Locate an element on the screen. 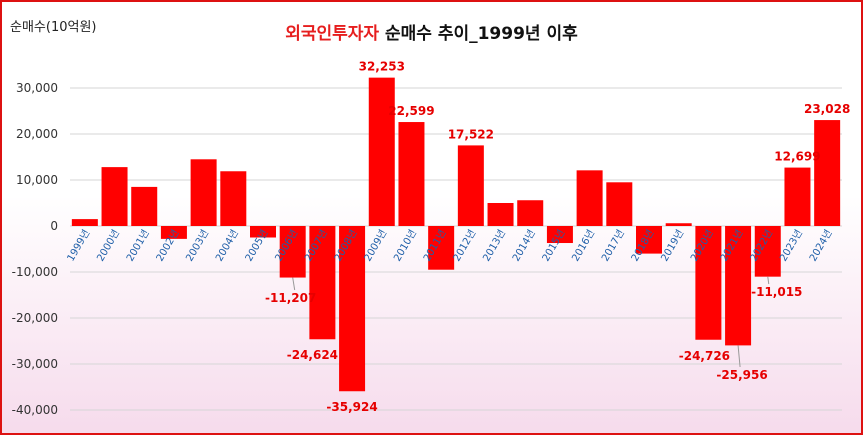 The height and width of the screenshot is (435, 863). x-tick-label: 2000년 is located at coordinates (108, 246).